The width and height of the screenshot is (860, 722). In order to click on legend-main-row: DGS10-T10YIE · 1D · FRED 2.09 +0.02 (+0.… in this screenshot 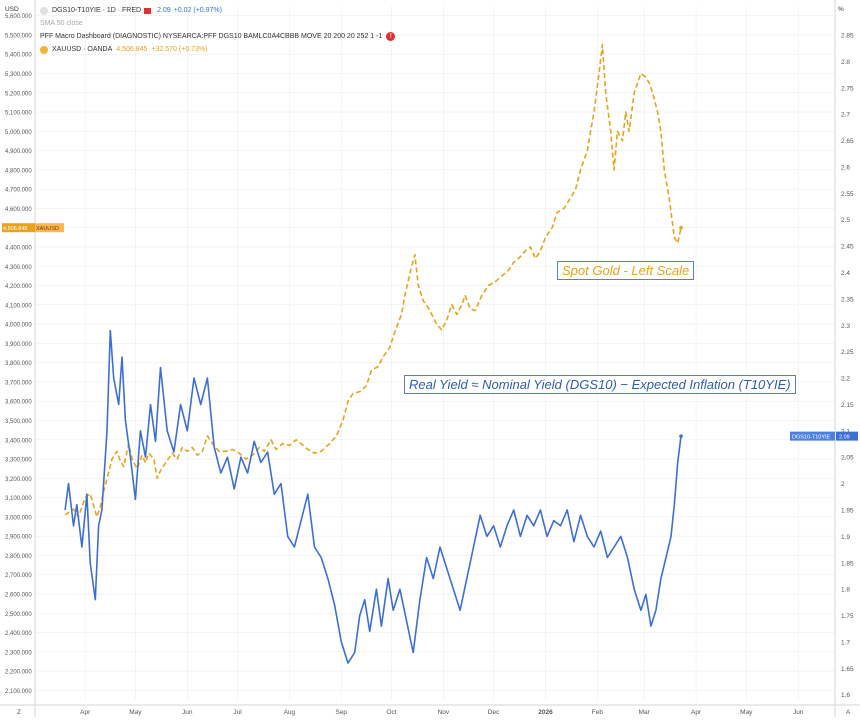, I will do `click(217, 10)`.